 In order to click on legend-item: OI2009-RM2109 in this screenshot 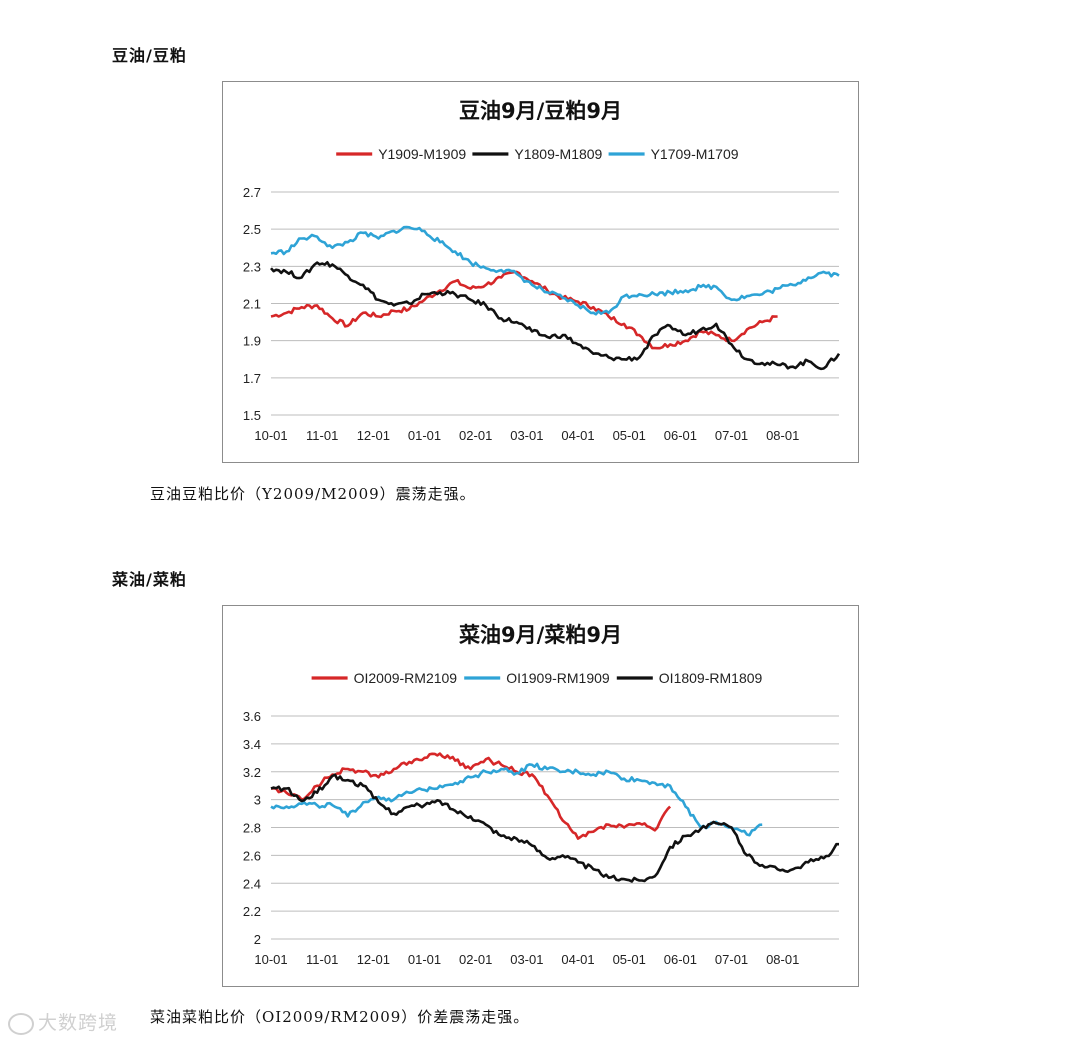, I will do `click(384, 678)`.